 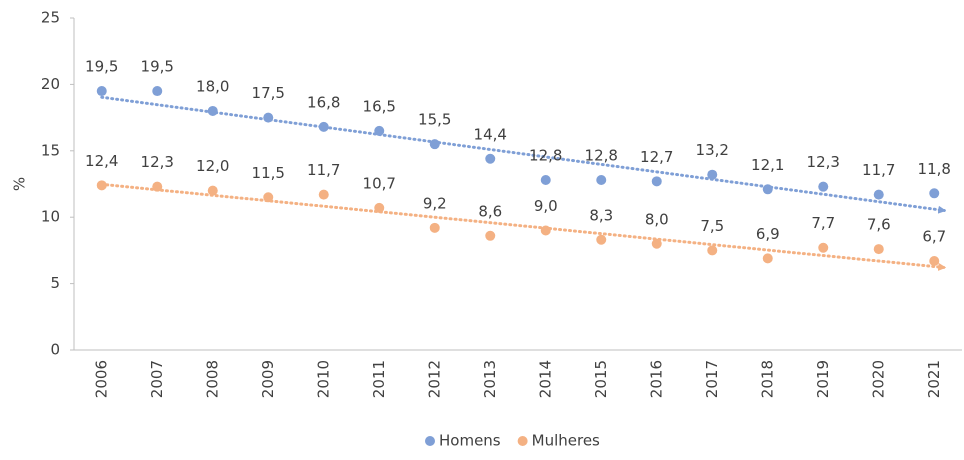 I want to click on data-label: 6,9, so click(x=768, y=234).